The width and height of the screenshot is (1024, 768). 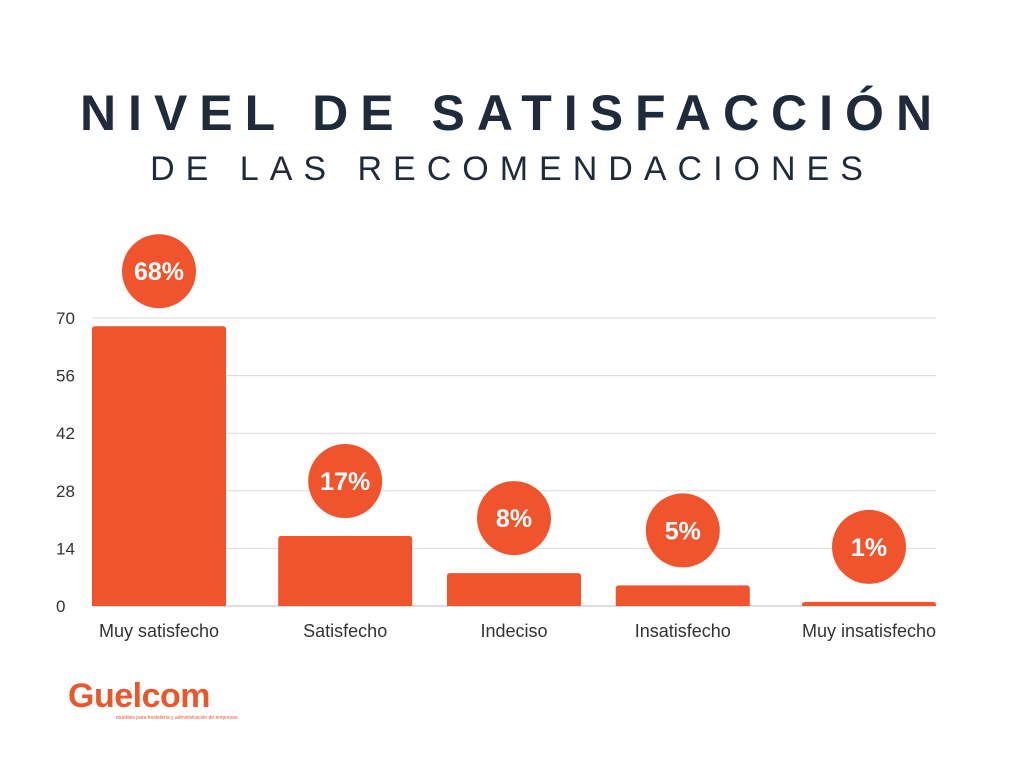 I want to click on chart-subtitle: DE LAS RECOMENDACIONES, so click(x=512, y=169).